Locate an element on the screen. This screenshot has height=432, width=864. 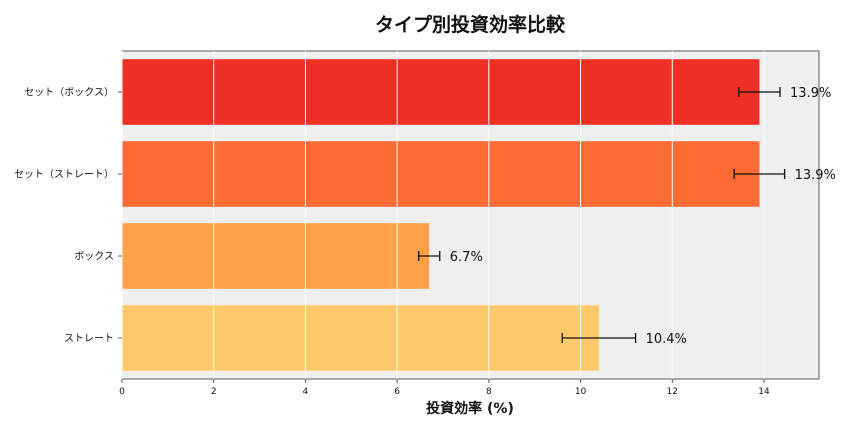
x-tick-label-2: 4 is located at coordinates (306, 392).